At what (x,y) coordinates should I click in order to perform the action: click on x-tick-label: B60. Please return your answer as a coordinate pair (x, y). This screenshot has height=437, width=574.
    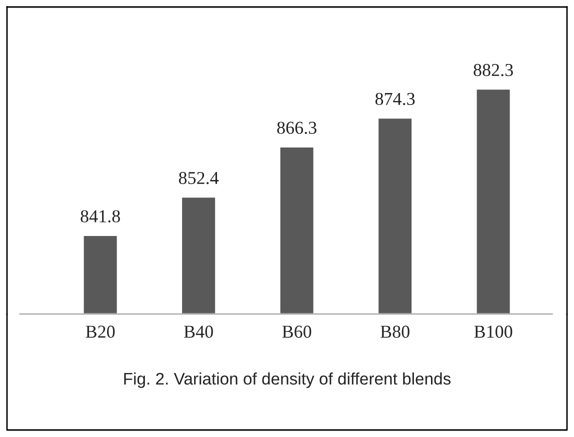
    Looking at the image, I should click on (297, 332).